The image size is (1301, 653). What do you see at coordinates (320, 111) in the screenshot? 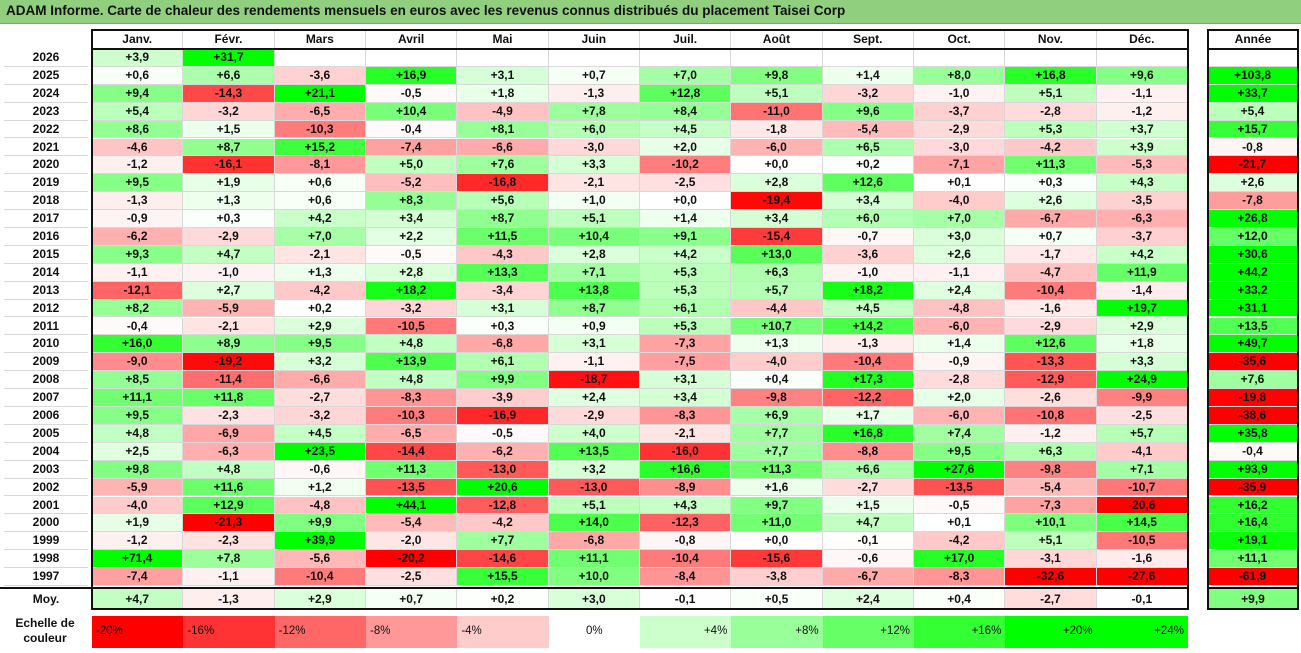
I see `heatmap-cell: -6,5` at bounding box center [320, 111].